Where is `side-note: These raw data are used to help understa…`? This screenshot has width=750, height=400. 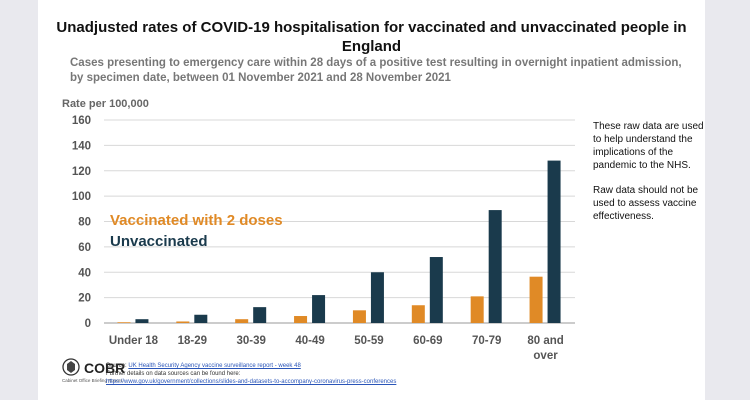 side-note: These raw data are used to help understa… is located at coordinates (649, 177).